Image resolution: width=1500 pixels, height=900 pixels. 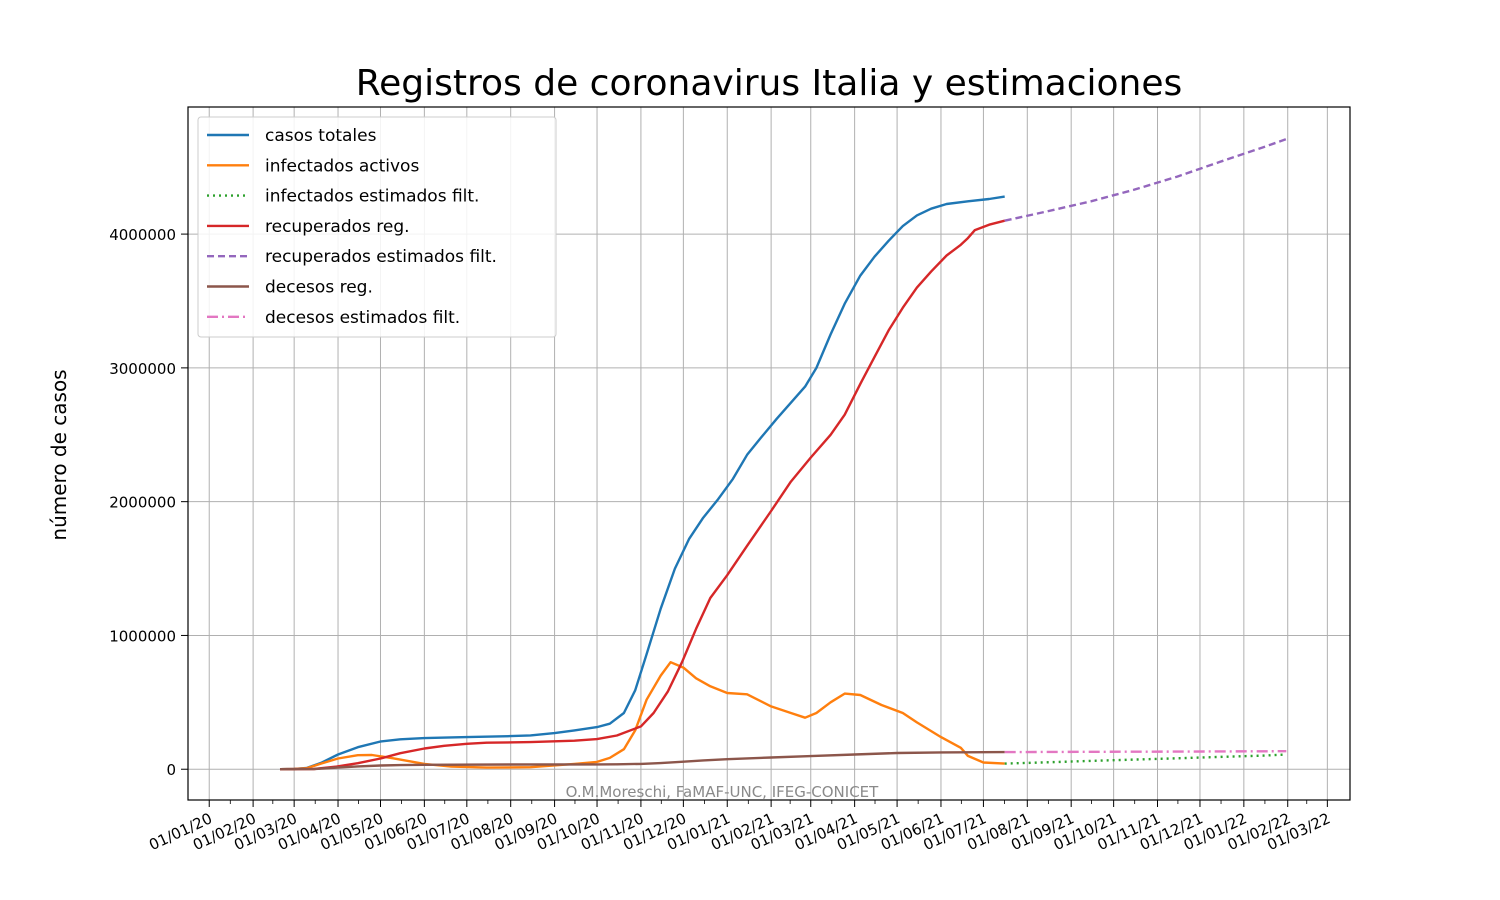 I want to click on watermark: O.M.Moreschi, FaMAF-UNC, IFEG-CONICET, so click(x=722, y=792).